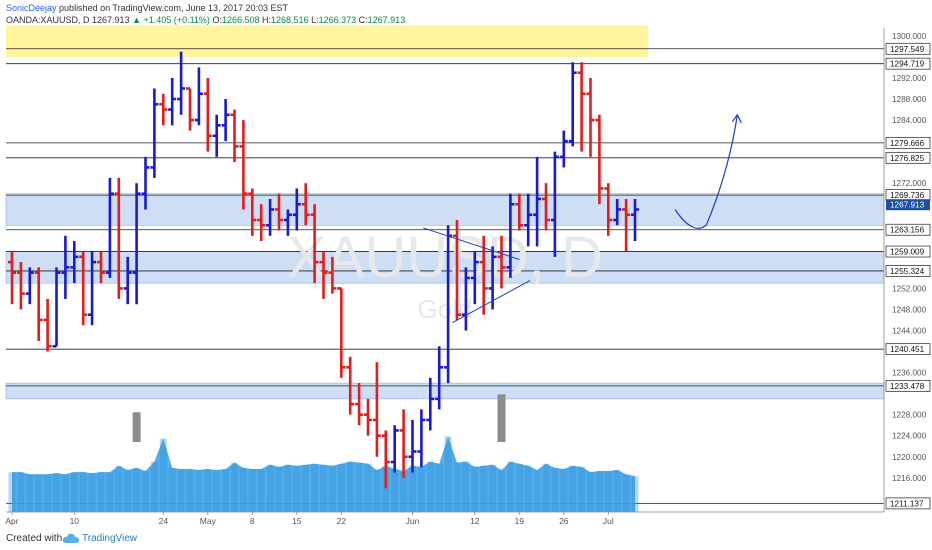 Image resolution: width=932 pixels, height=550 pixels. What do you see at coordinates (564, 521) in the screenshot?
I see `time-tick-label: 26` at bounding box center [564, 521].